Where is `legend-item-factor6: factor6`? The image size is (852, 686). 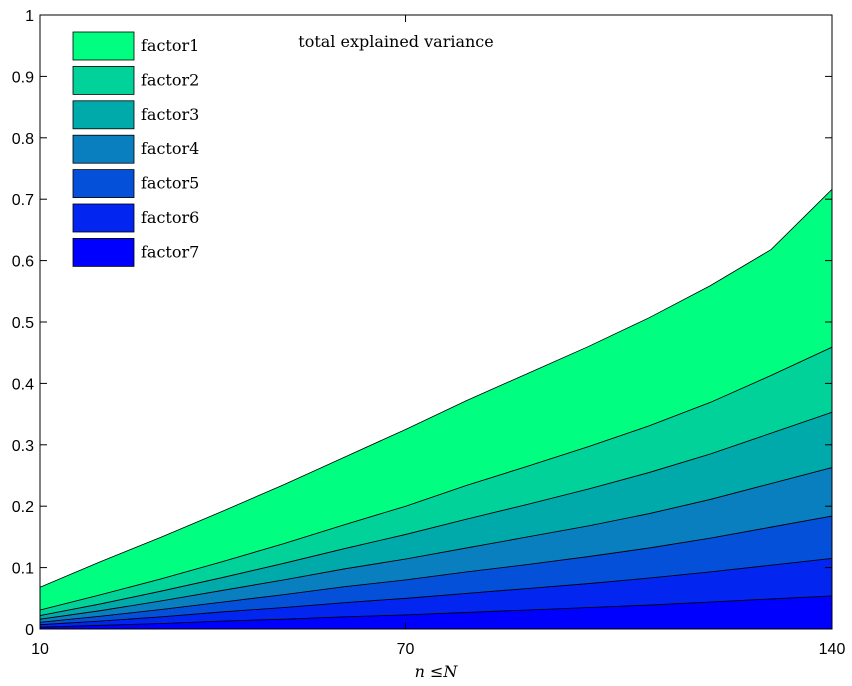 legend-item-factor6: factor6 is located at coordinates (135, 218).